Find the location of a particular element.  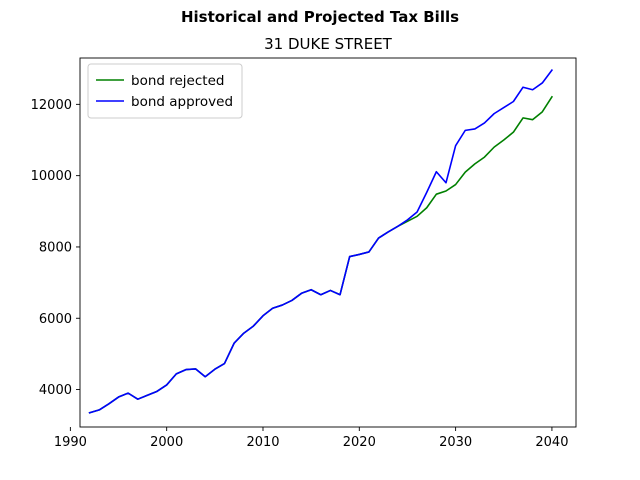

x-tick-label: 1990 is located at coordinates (70, 442).